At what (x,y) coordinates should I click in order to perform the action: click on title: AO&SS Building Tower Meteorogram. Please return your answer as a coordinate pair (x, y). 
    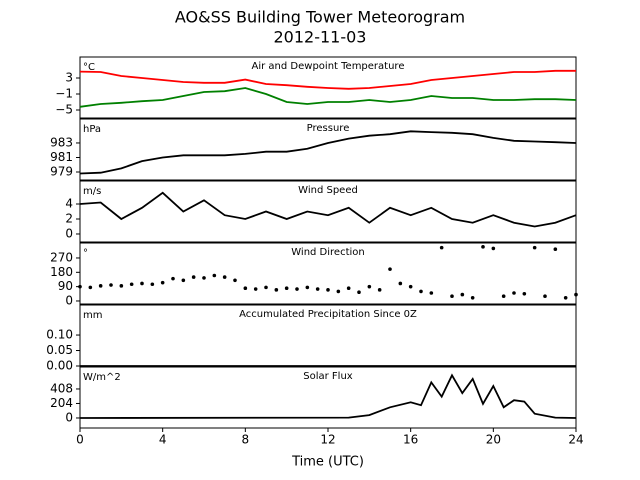
    Looking at the image, I should click on (320, 17).